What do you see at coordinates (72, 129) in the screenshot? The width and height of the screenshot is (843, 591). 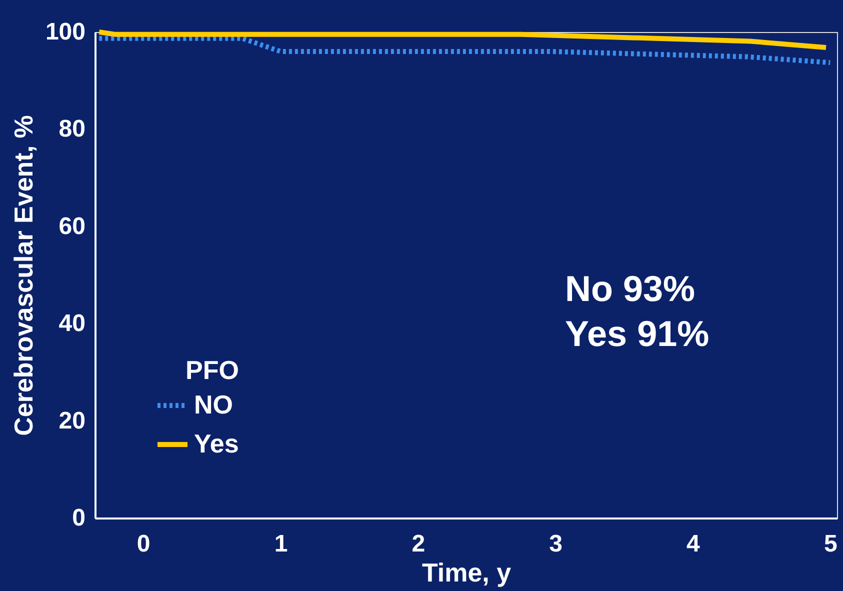 I see `y-tick-label: 80` at bounding box center [72, 129].